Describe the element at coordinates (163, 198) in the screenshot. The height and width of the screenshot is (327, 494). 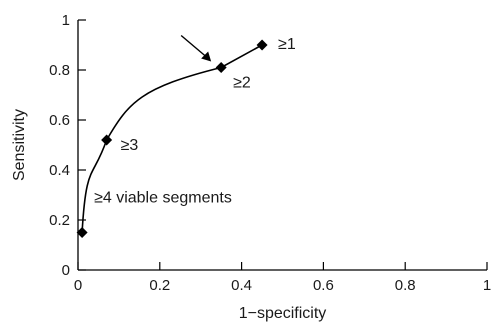
I see `point-label: ≥4 viable segments` at that location.